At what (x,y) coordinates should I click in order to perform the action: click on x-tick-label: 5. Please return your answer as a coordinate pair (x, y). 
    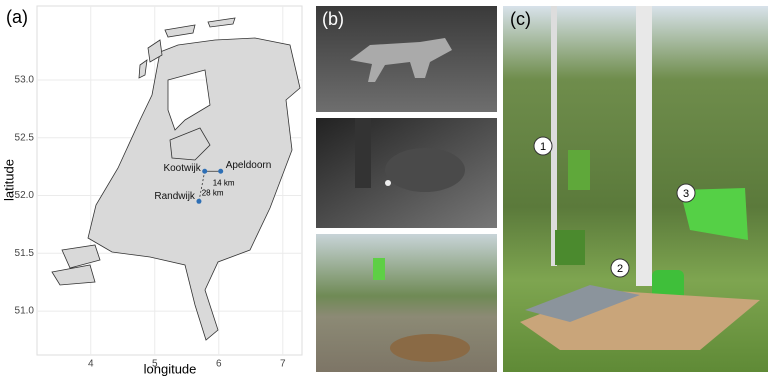
    Looking at the image, I should click on (155, 364).